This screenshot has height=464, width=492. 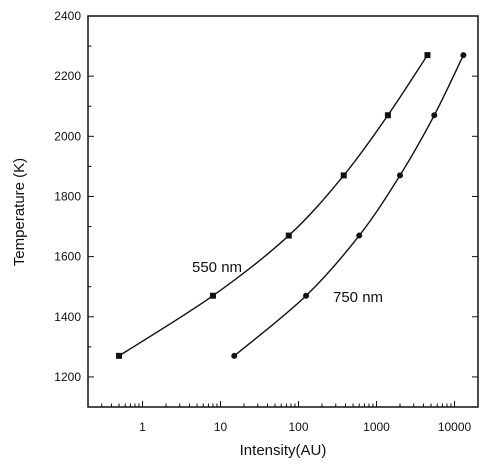 I want to click on y-axis-title: Temperature (K), so click(x=19, y=212).